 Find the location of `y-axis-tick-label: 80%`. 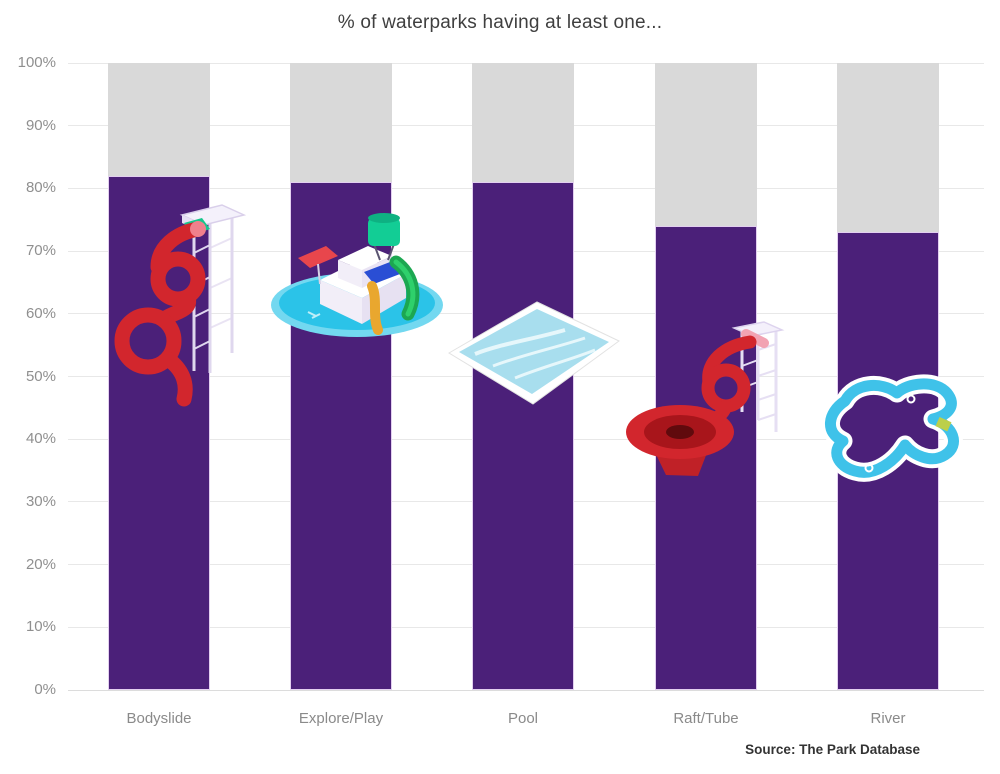

y-axis-tick-label: 80% is located at coordinates (40, 188).